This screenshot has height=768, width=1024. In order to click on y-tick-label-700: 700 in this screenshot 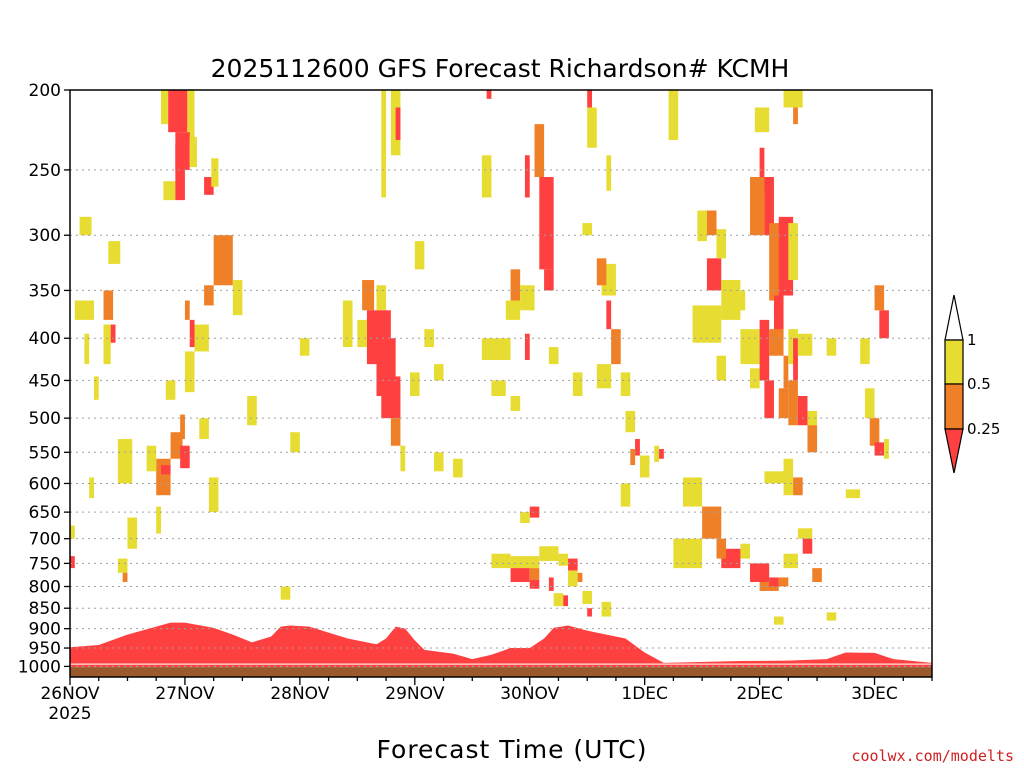, I will do `click(45, 540)`.